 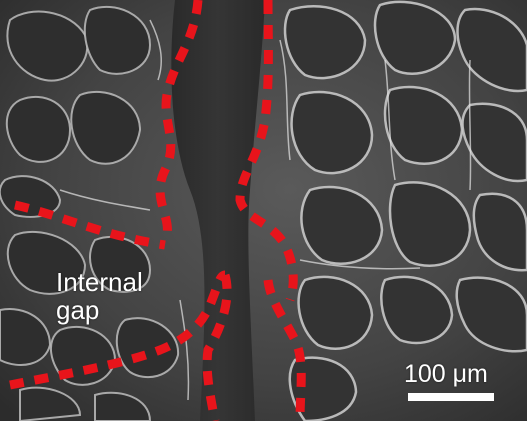 I want to click on boundary-right-upper, so click(x=266, y=151).